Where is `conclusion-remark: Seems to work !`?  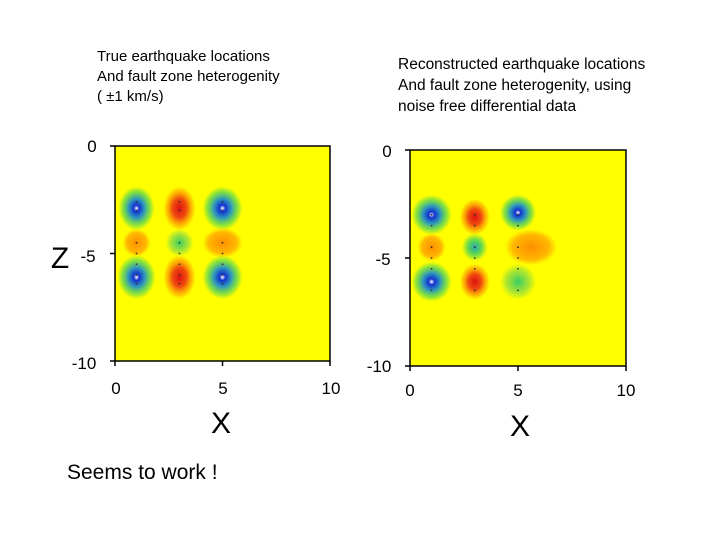
conclusion-remark: Seems to work ! is located at coordinates (142, 472).